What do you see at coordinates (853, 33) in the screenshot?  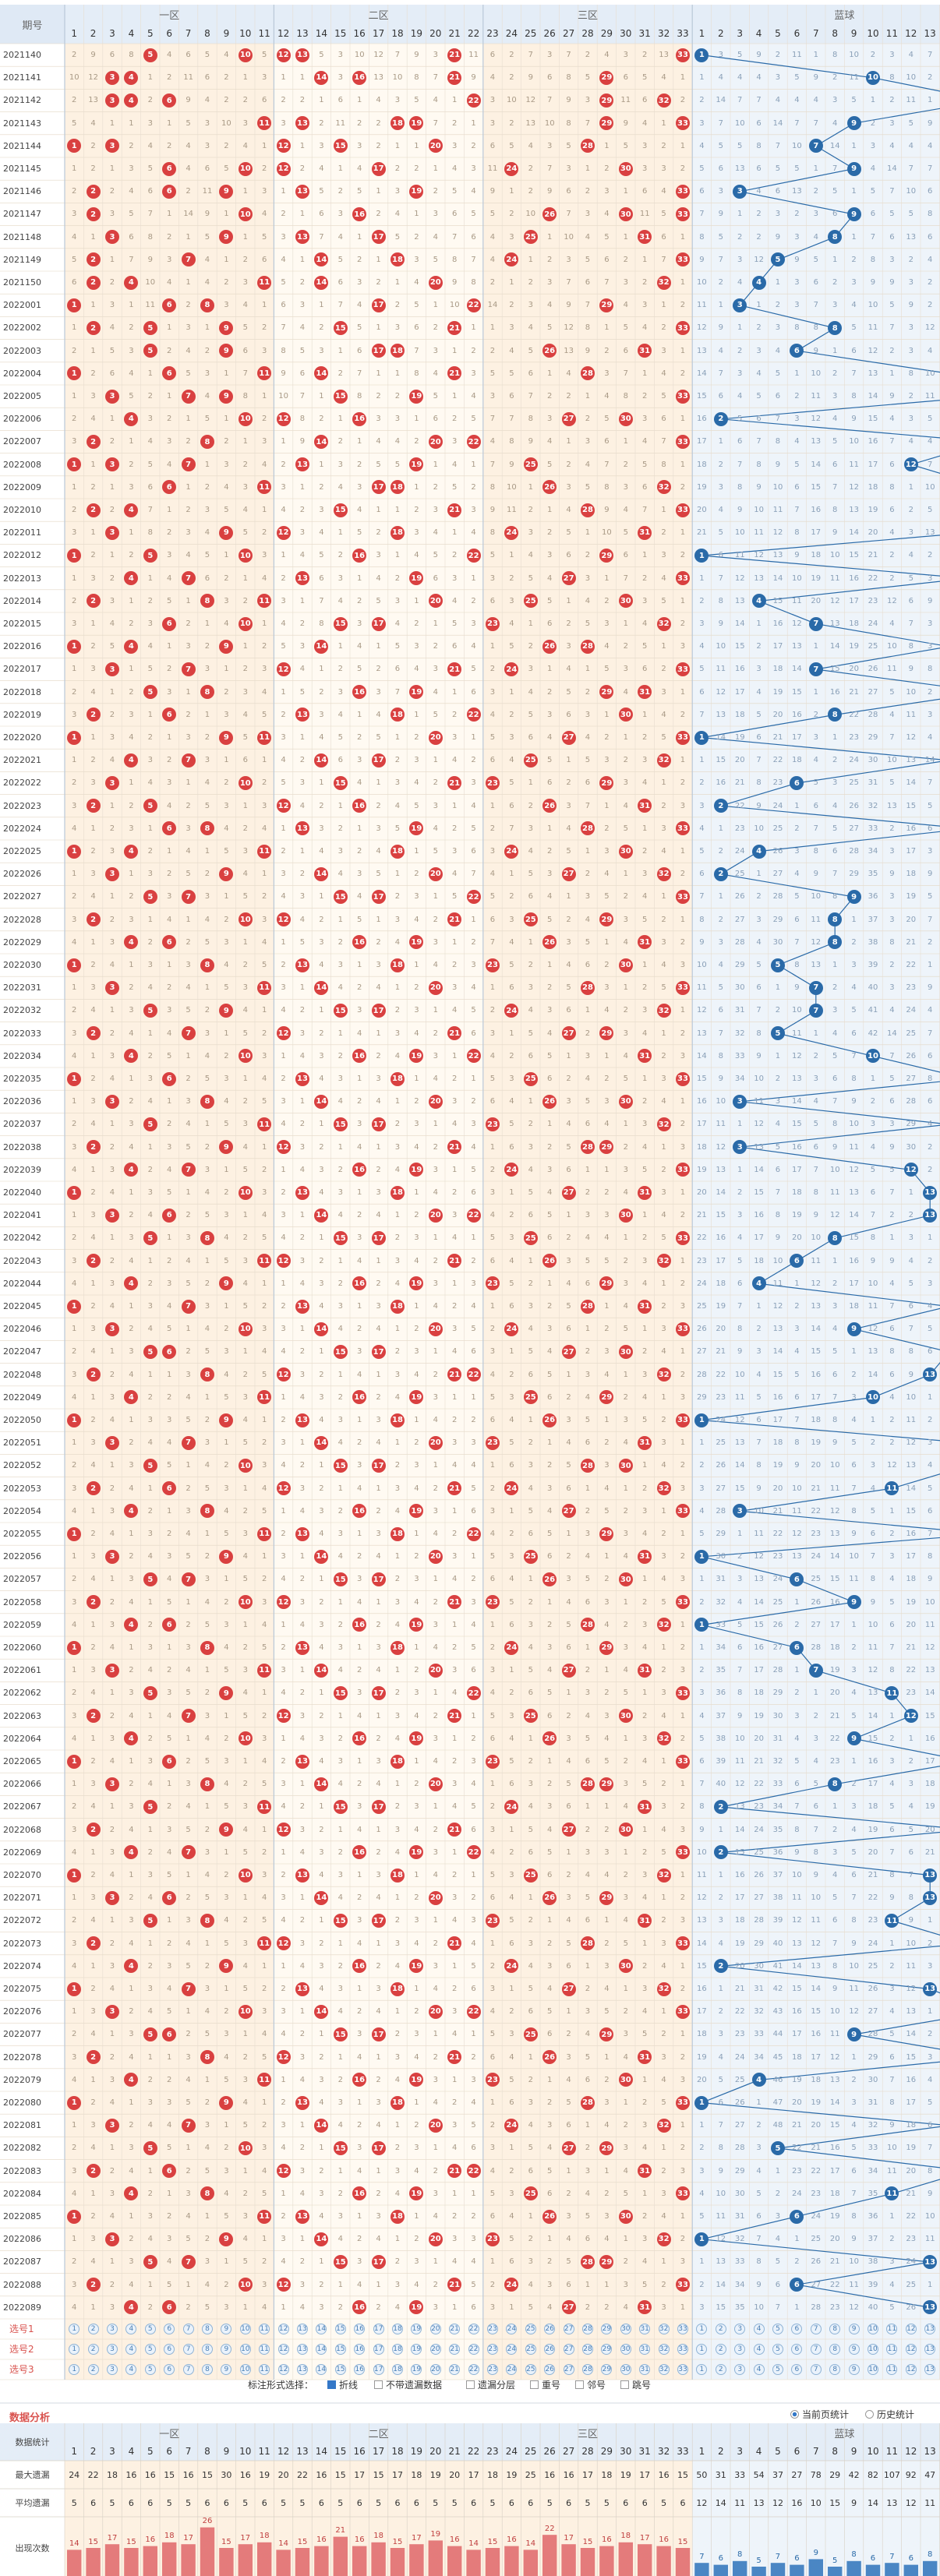 I see `col-header-42: 9` at bounding box center [853, 33].